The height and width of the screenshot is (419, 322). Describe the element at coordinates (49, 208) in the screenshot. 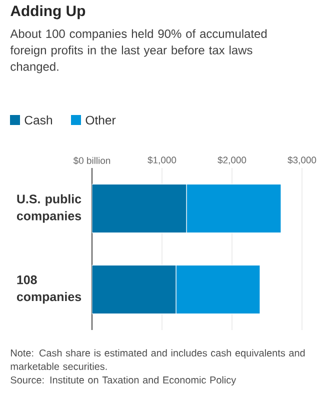

I see `y-tick-label: U.S. public companies` at that location.